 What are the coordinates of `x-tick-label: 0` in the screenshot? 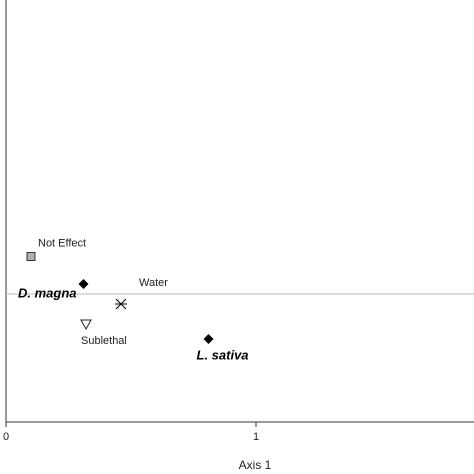 It's located at (6, 437).